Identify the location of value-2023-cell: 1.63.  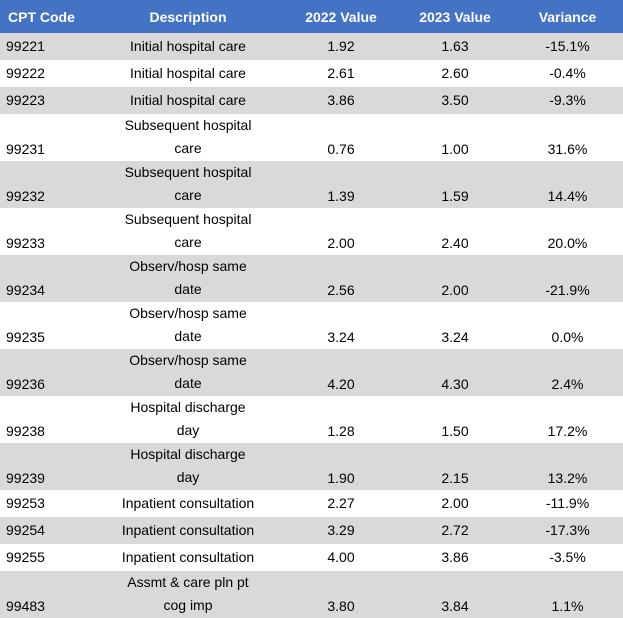
(455, 46).